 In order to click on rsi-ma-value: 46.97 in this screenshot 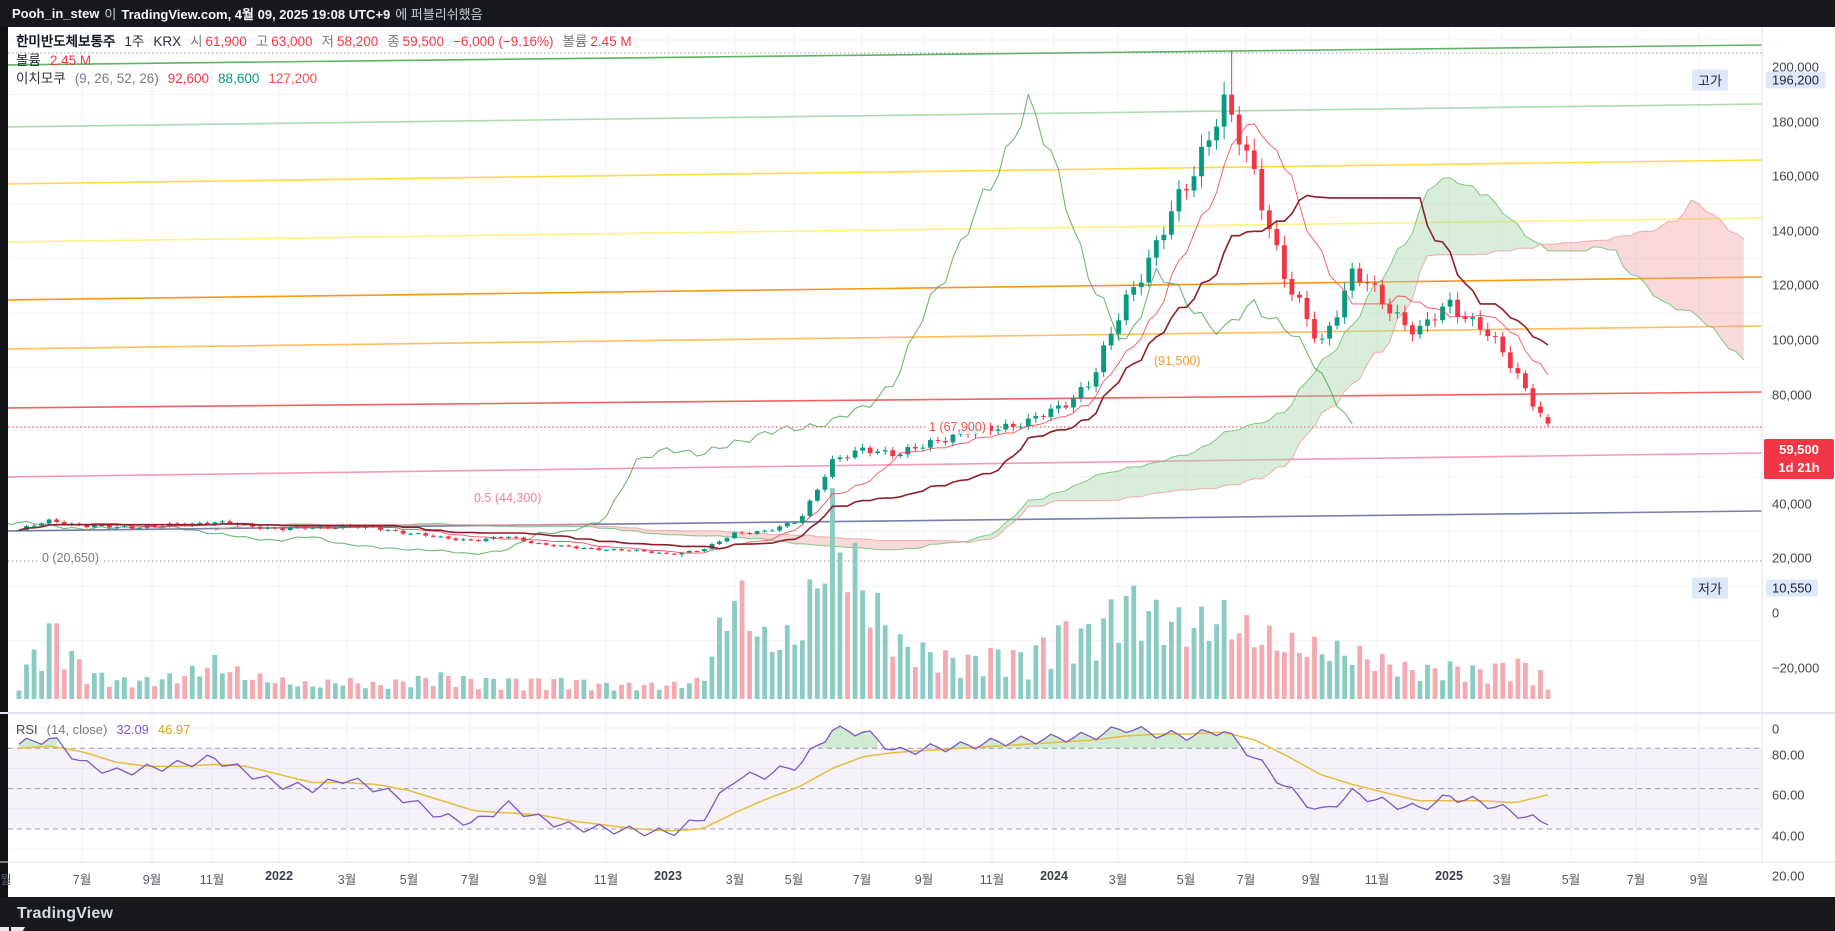, I will do `click(174, 729)`.